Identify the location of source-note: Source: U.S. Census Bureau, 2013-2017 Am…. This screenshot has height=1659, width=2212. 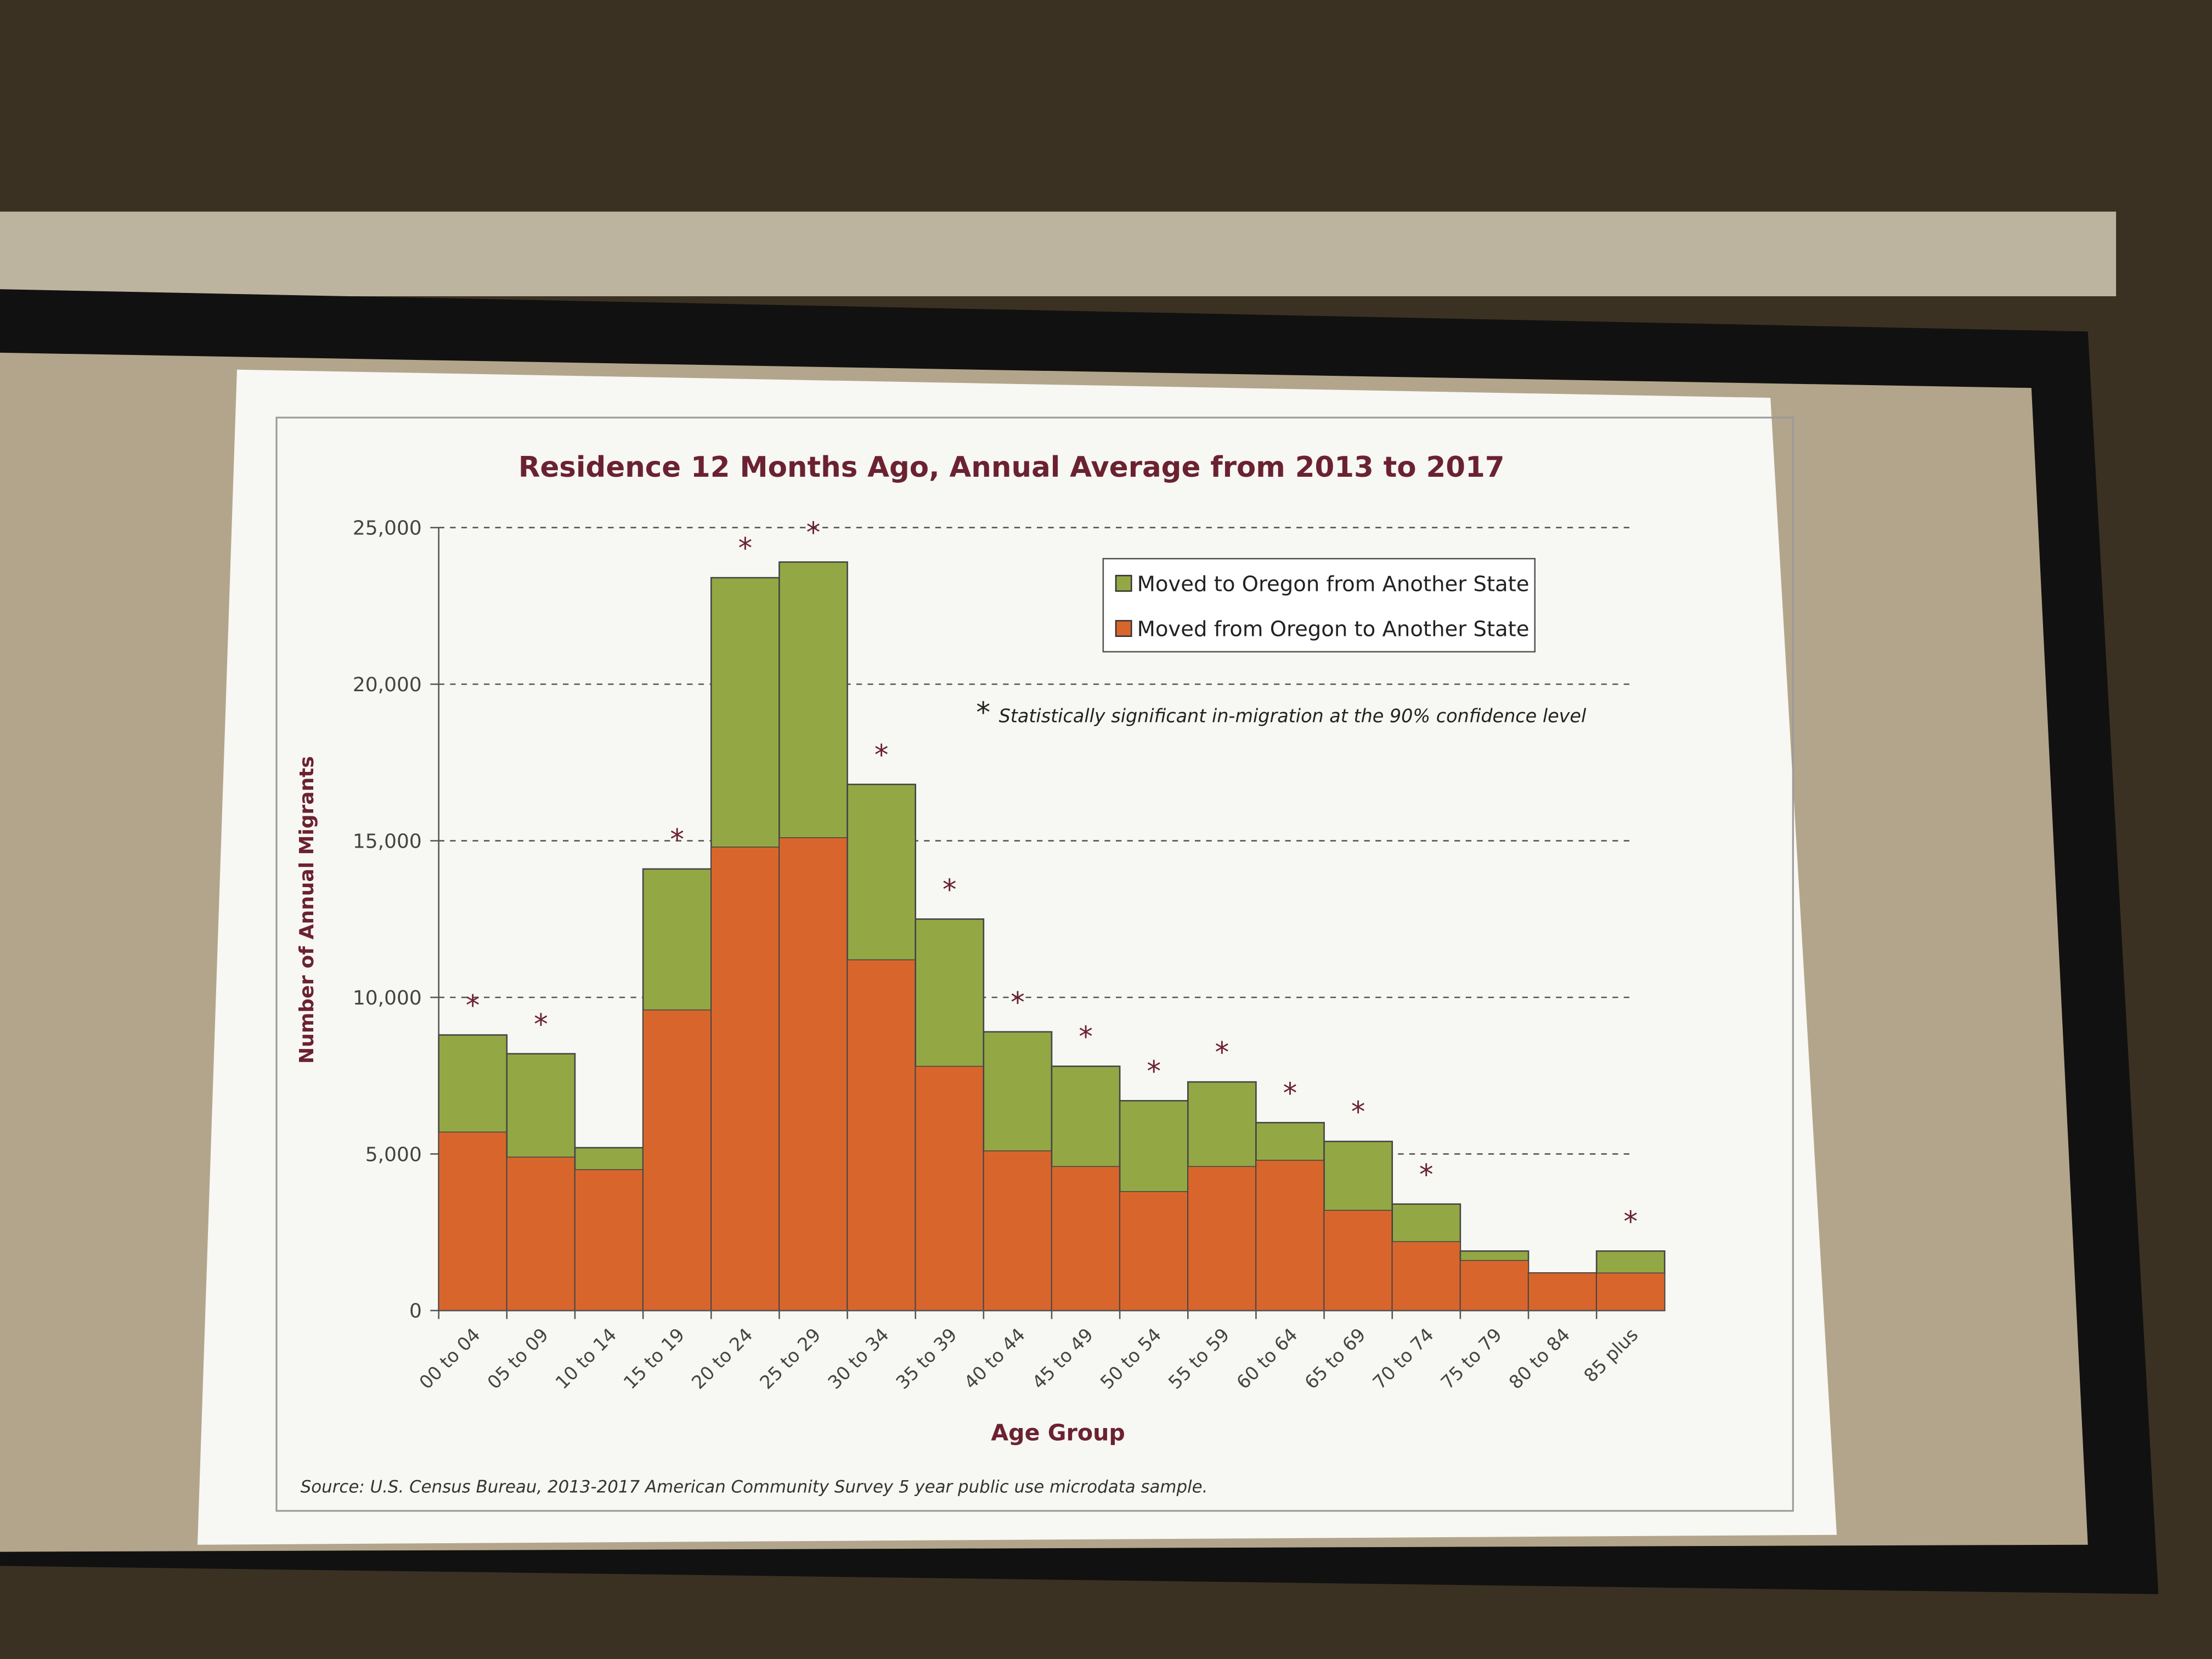
(754, 1487).